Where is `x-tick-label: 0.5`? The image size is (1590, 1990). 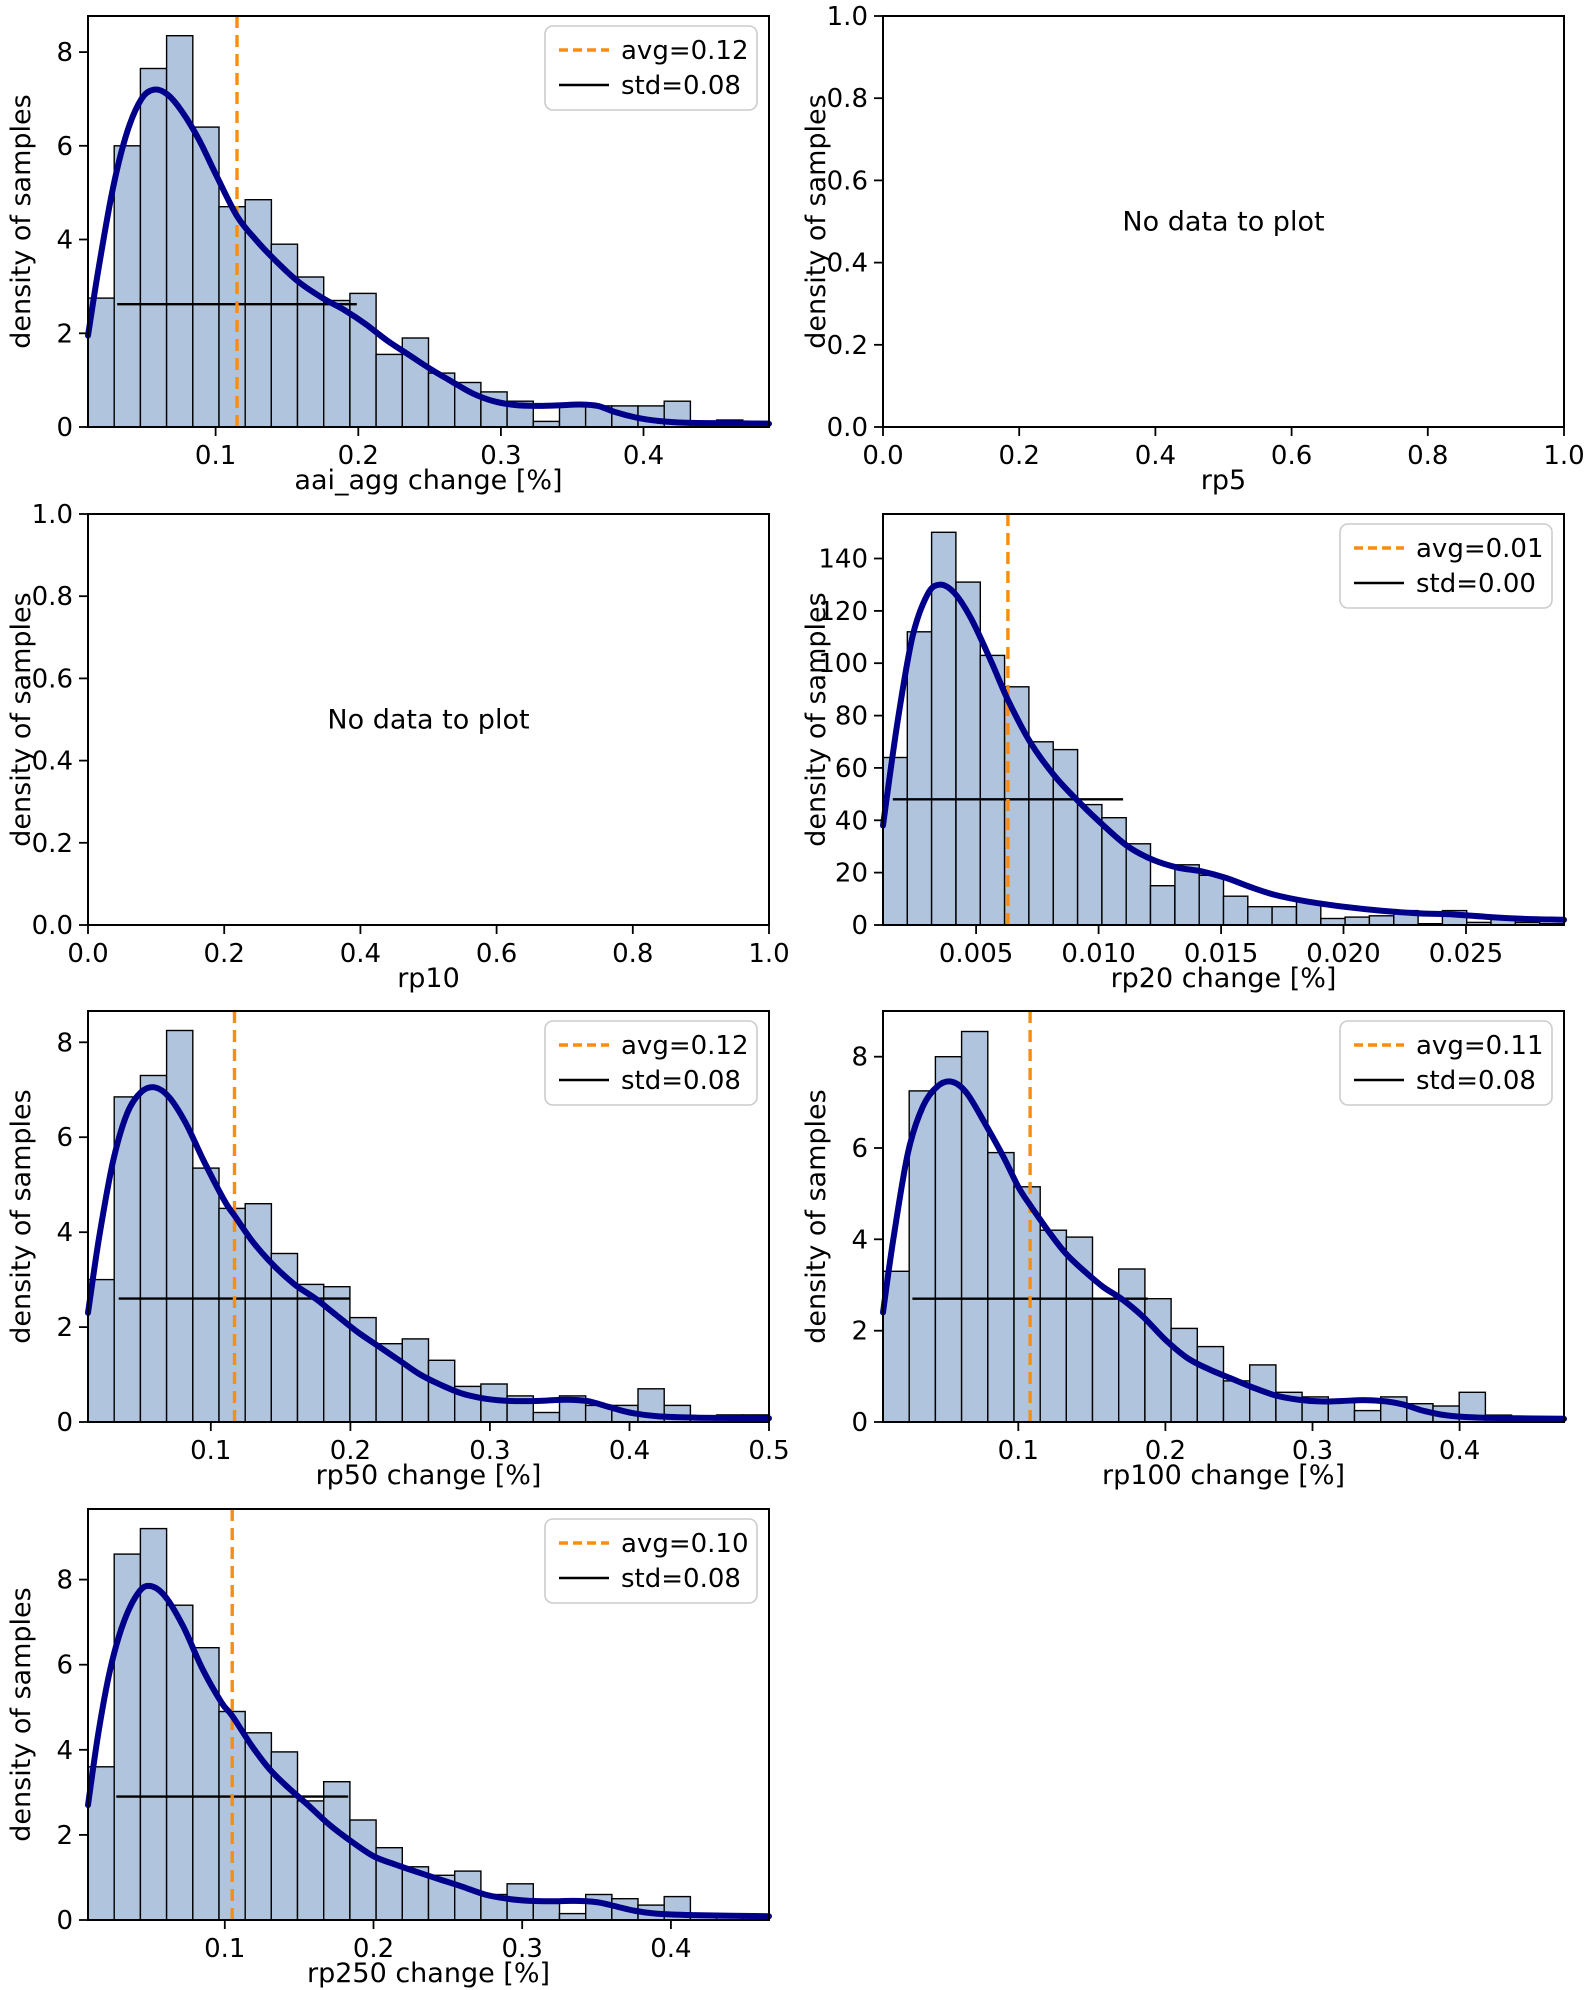 x-tick-label: 0.5 is located at coordinates (768, 1451).